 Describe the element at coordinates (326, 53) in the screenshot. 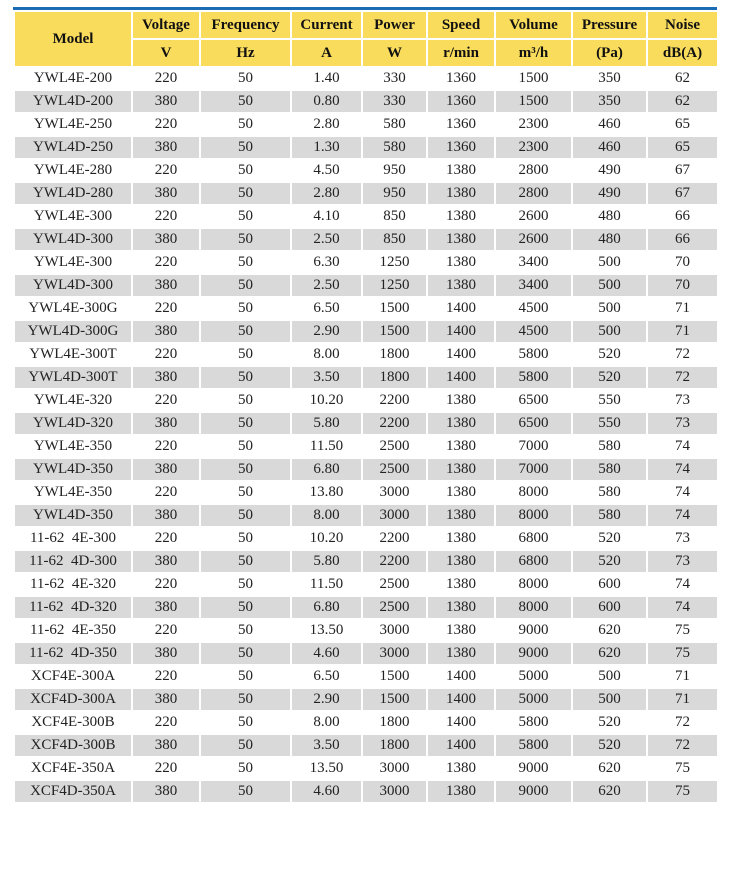

I see `column-unit-current: A` at that location.